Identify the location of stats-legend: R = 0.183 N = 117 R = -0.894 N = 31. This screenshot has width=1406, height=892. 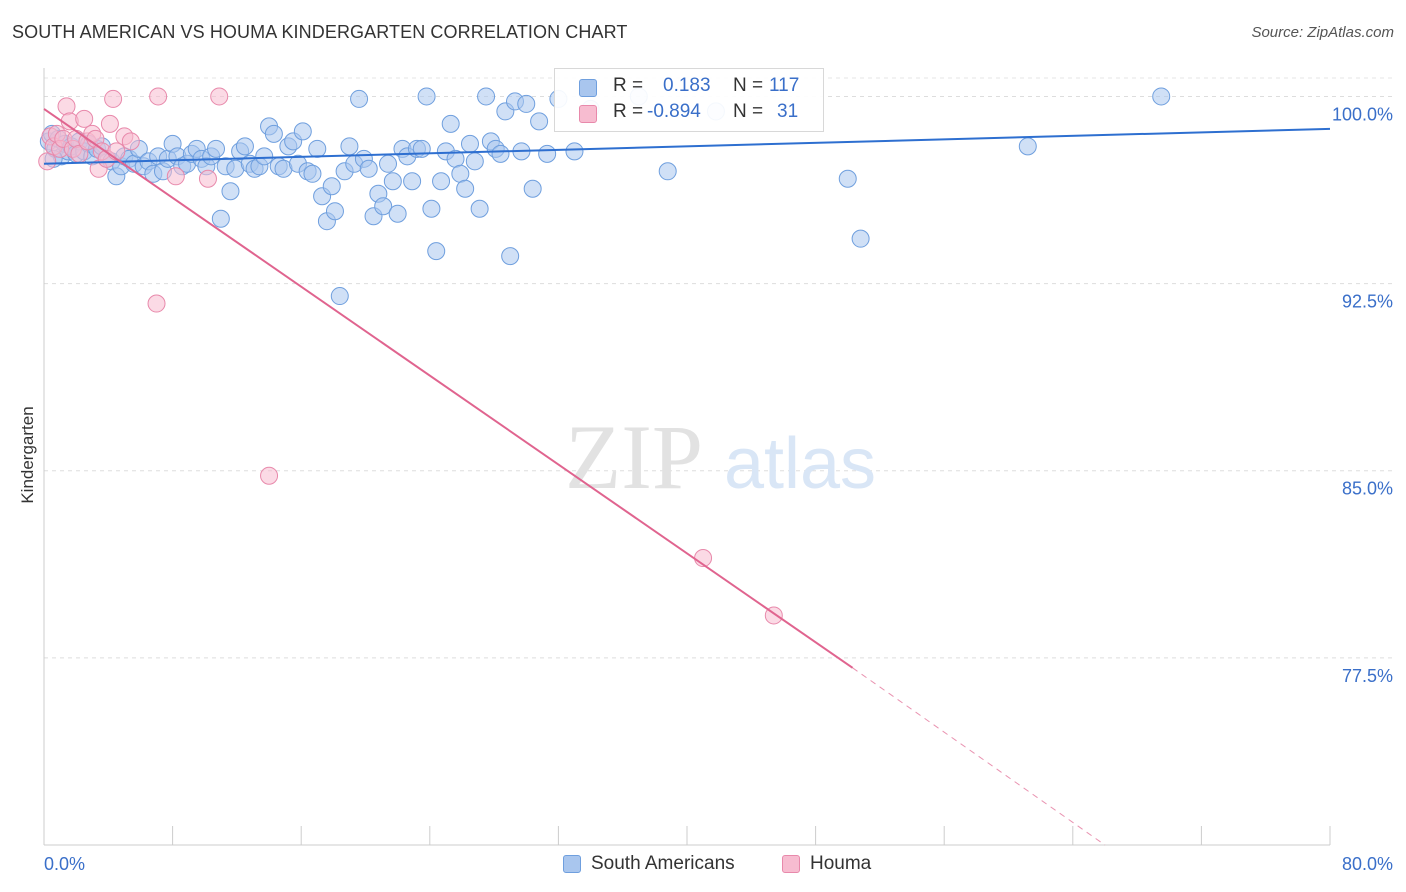
(689, 100).